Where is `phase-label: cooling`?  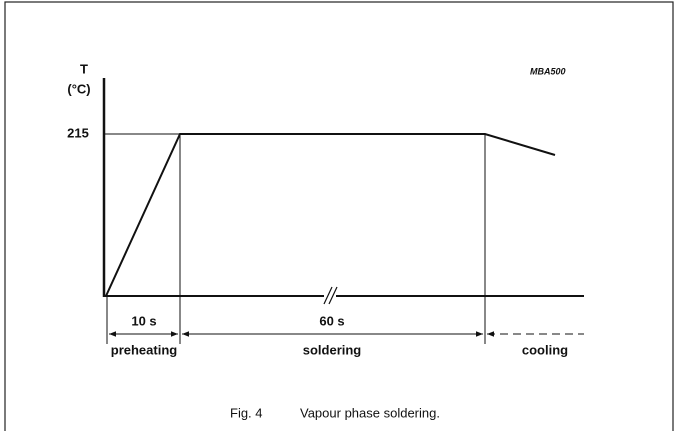
phase-label: cooling is located at coordinates (545, 349).